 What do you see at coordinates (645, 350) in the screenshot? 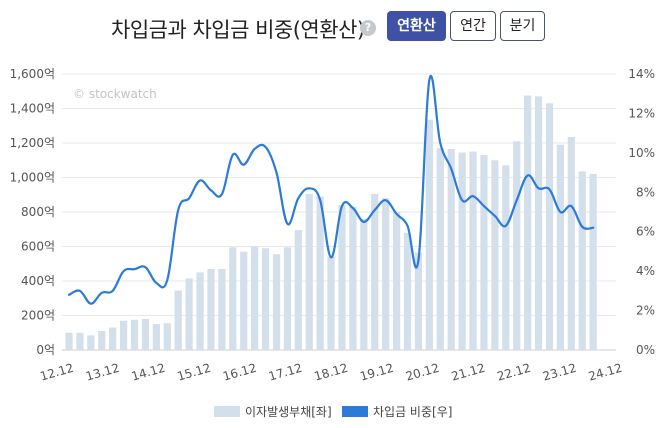
I see `right-axis-tick: 0%` at bounding box center [645, 350].